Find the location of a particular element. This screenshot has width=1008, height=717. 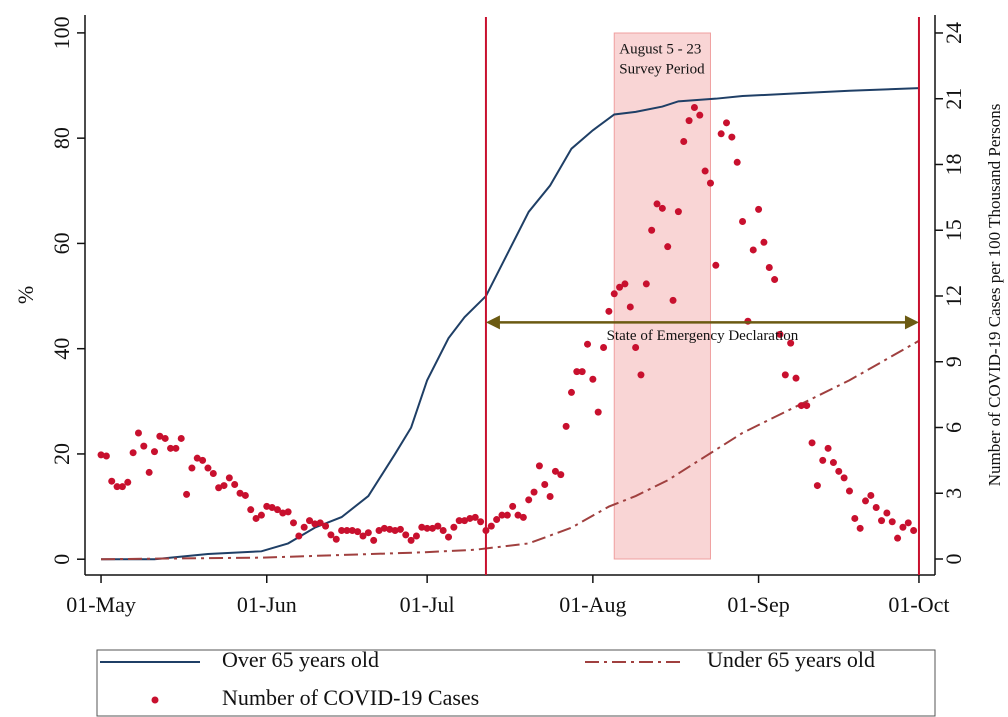

y-tick-label: 100 is located at coordinates (61, 32).